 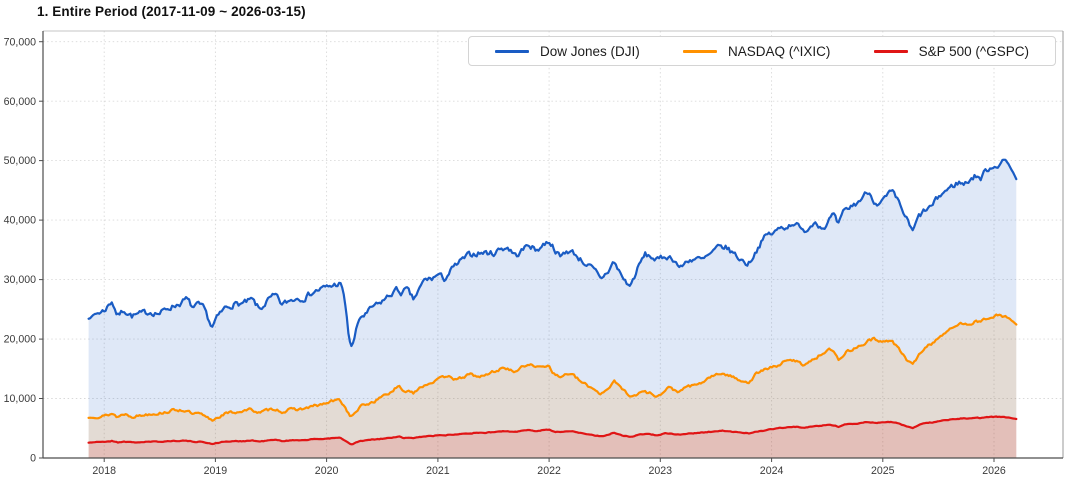 What do you see at coordinates (590, 51) in the screenshot?
I see `legend-label-dji: Dow Jones (DJI)` at bounding box center [590, 51].